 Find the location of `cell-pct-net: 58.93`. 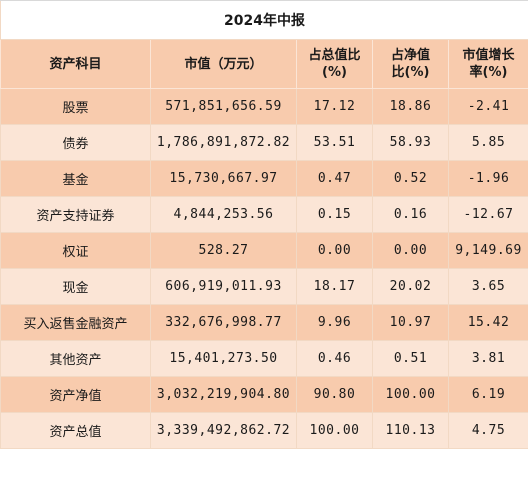

cell-pct-net: 58.93 is located at coordinates (410, 142).